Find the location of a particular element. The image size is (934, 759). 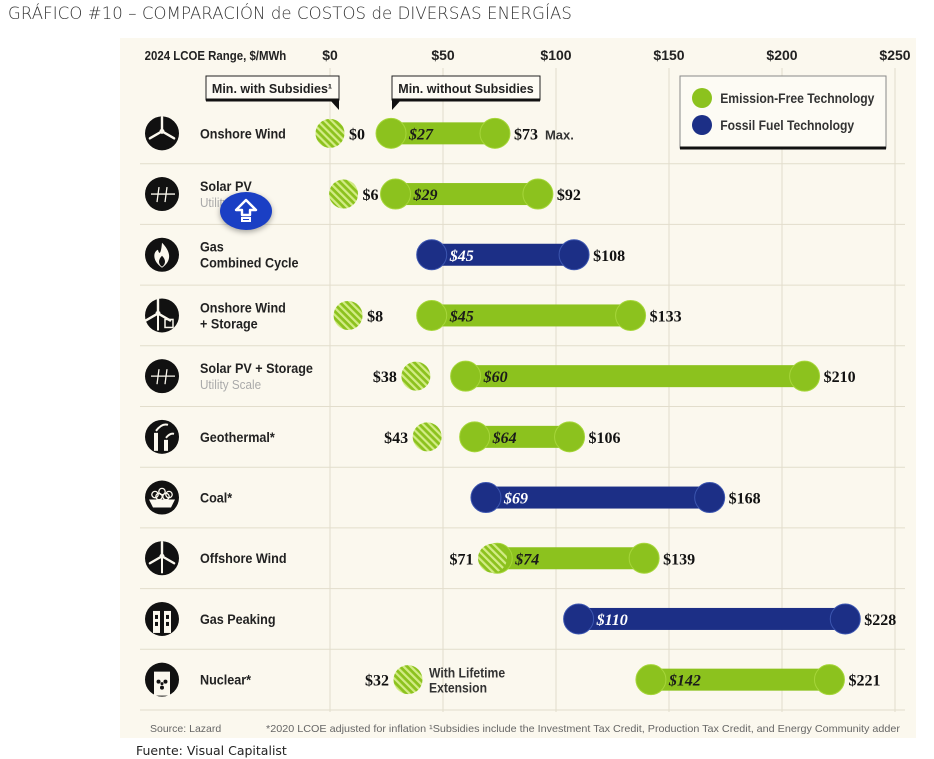

legend-swatch-emission-free is located at coordinates (702, 98).